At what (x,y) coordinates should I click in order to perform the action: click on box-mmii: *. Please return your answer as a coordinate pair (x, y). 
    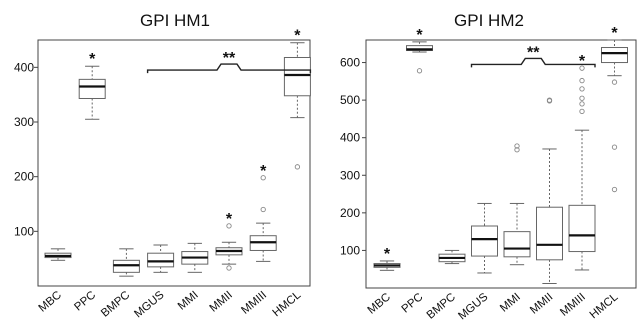
    Looking at the image, I should click on (229, 241).